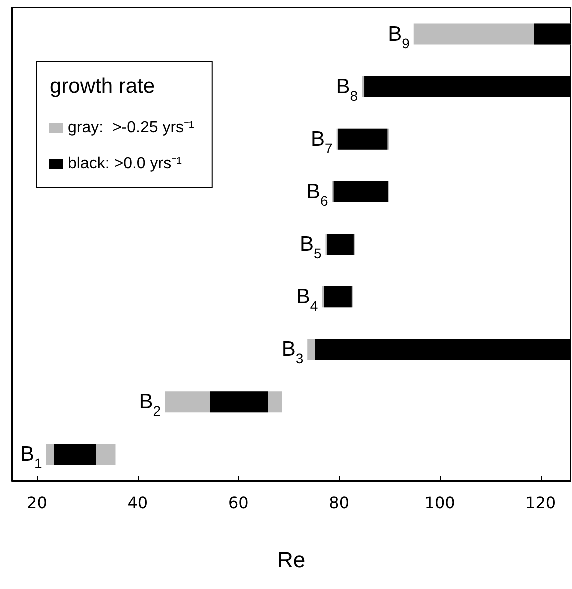 Image resolution: width=572 pixels, height=589 pixels. I want to click on legend-label: black: >0.0 yrs⁻¹, so click(125, 164).